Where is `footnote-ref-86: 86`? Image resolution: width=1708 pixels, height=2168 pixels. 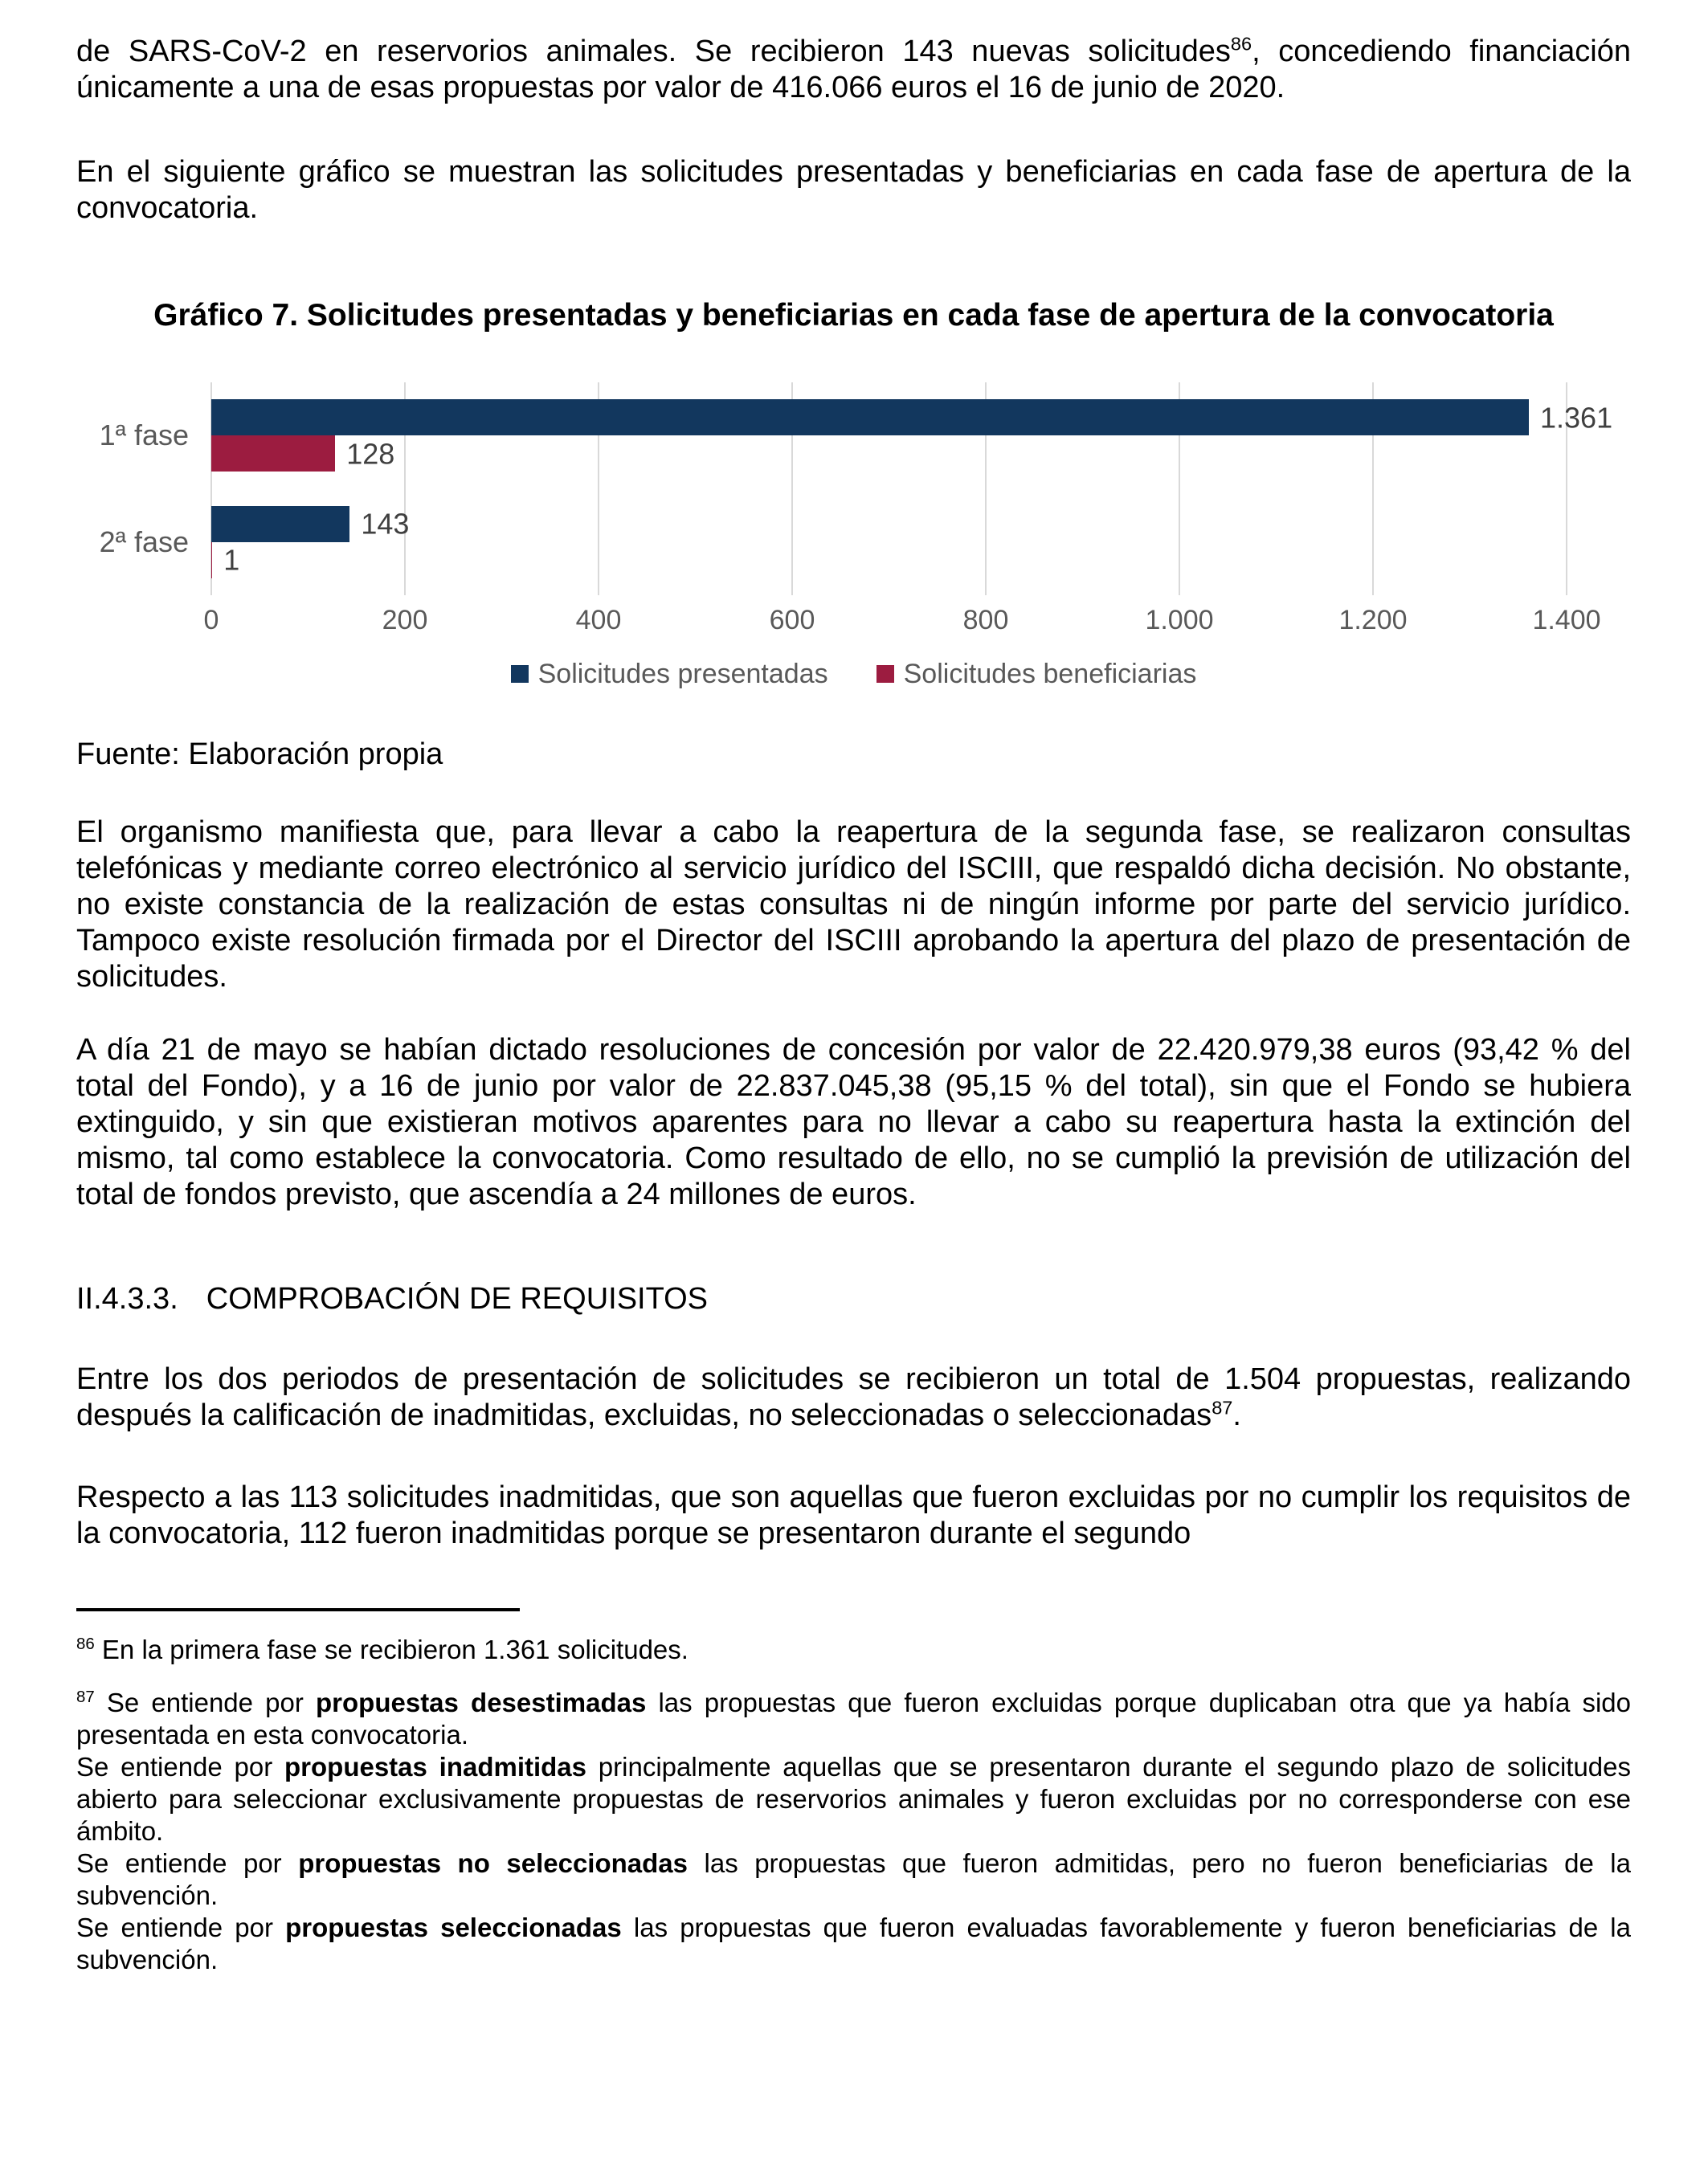 footnote-ref-86: 86 is located at coordinates (1241, 44).